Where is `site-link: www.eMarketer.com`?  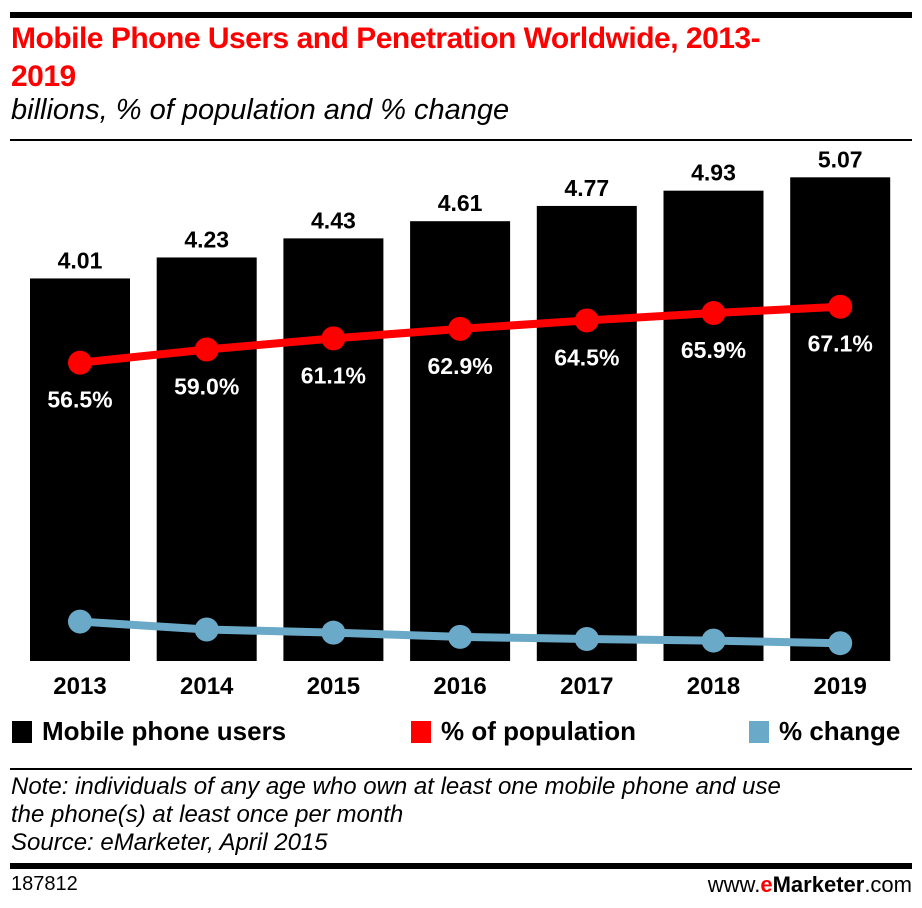 site-link: www.eMarketer.com is located at coordinates (810, 885).